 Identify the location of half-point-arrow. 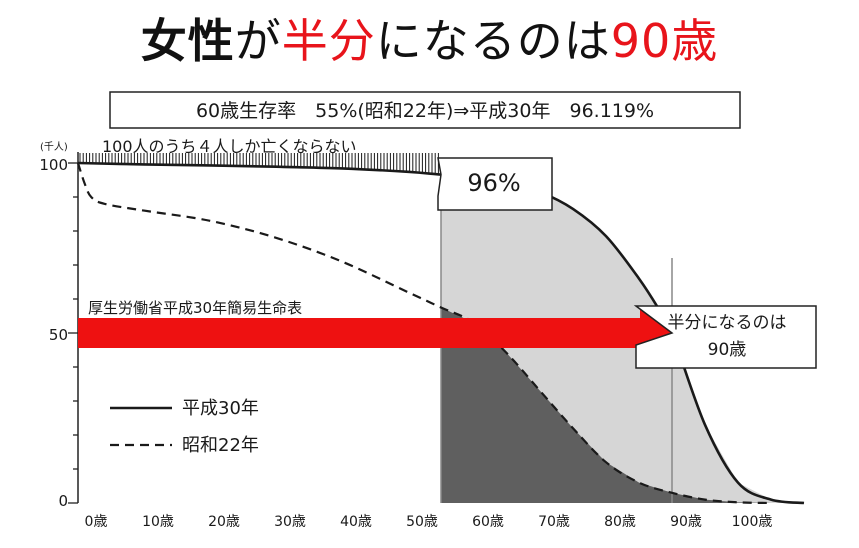
(375, 333).